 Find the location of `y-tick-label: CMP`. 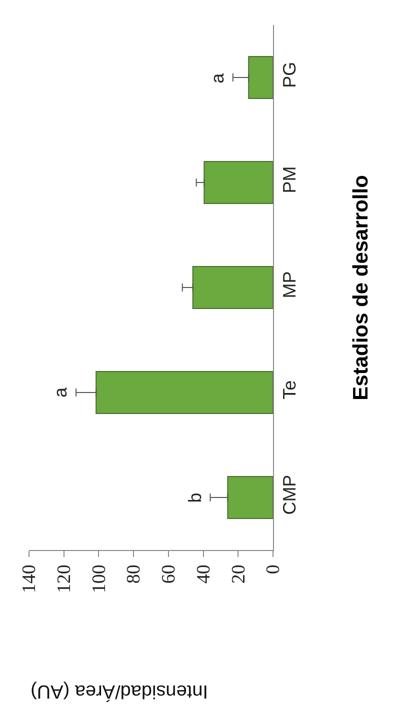

y-tick-label: CMP is located at coordinates (290, 494).